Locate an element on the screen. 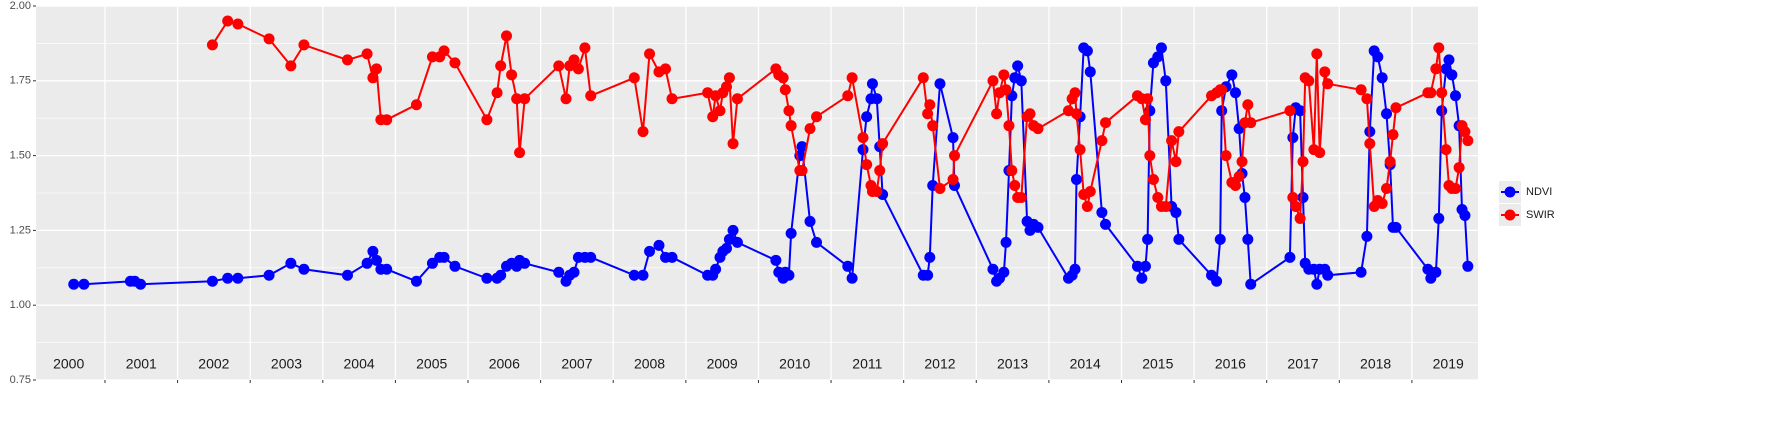 The width and height of the screenshot is (1773, 442). year-label: 2010 is located at coordinates (794, 364).